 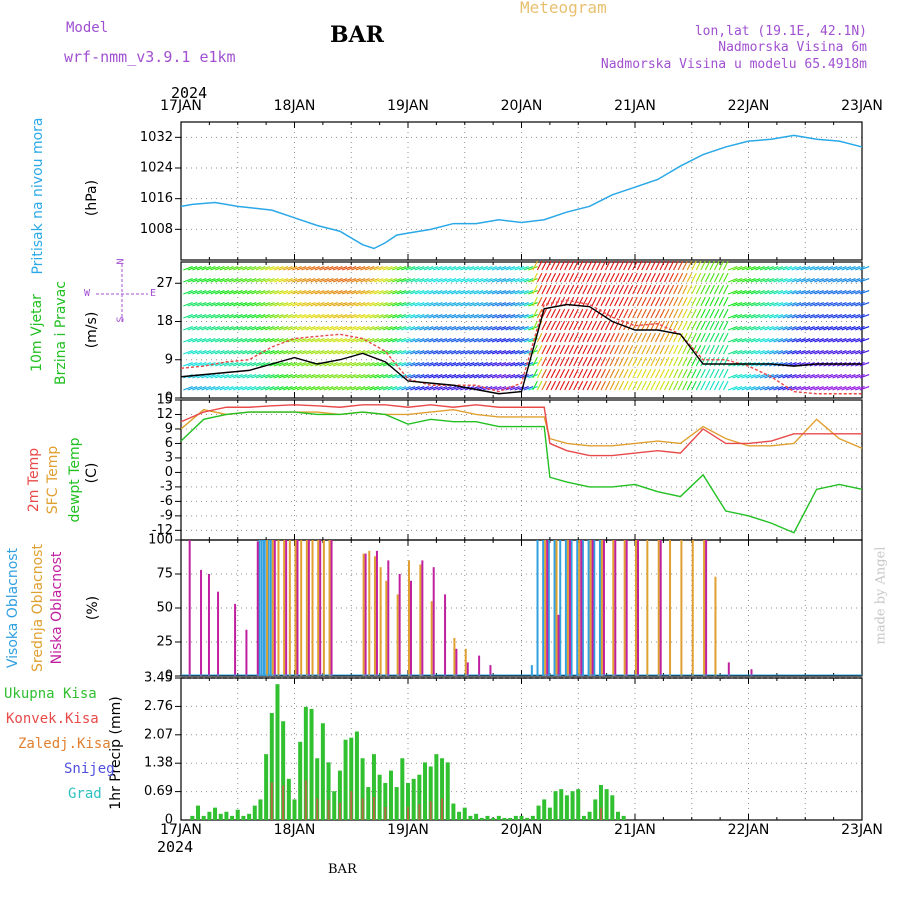 I want to click on wind-barbs-group, so click(x=526, y=325).